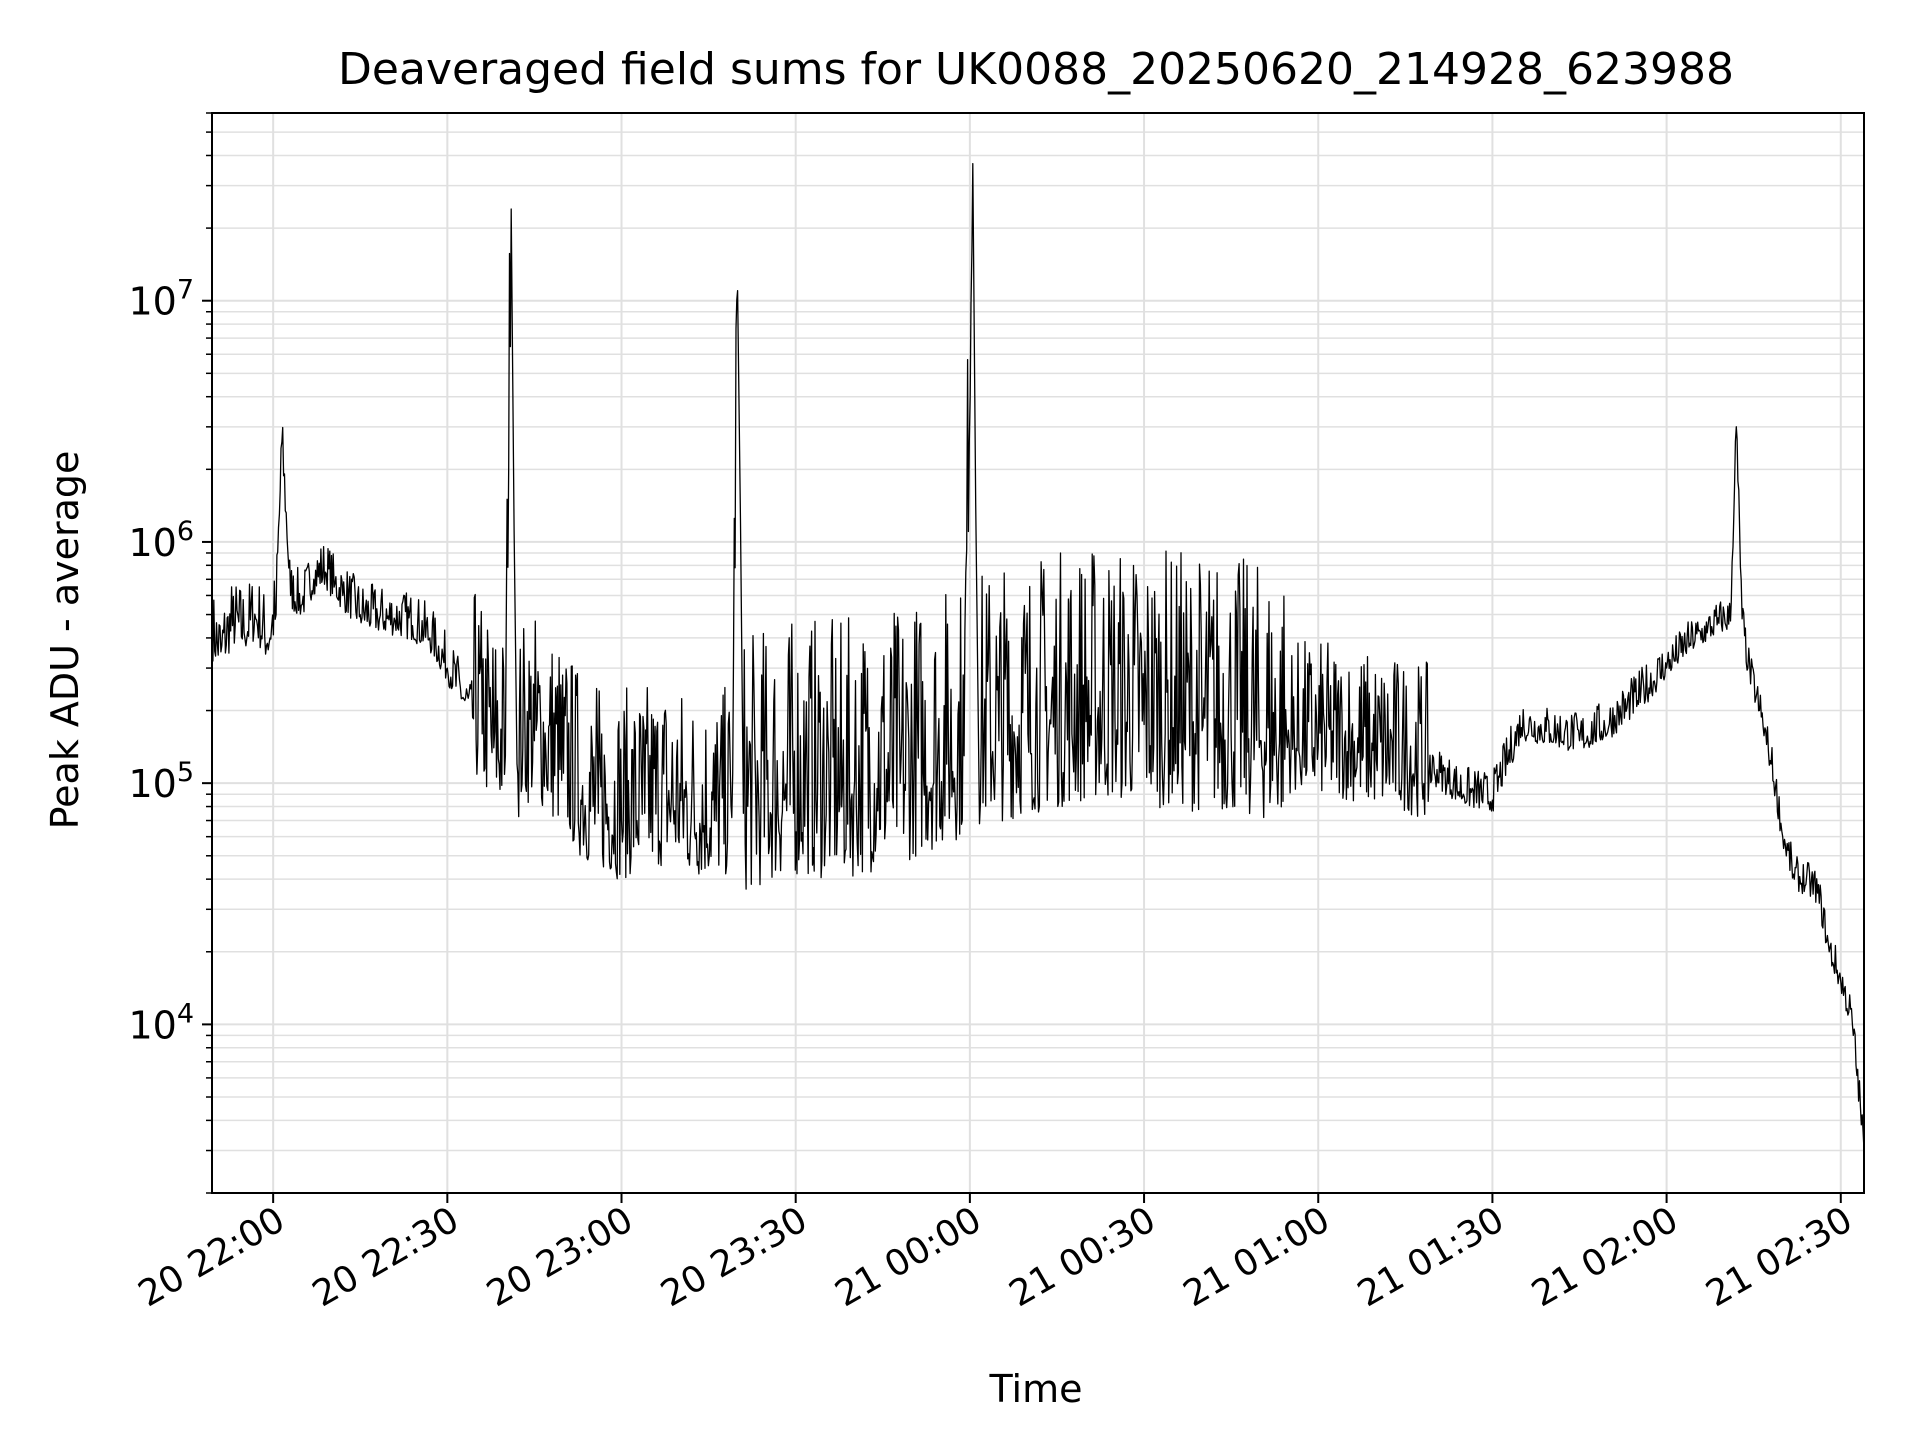  Describe the element at coordinates (161, 781) in the screenshot. I see `y-tick-label: 105` at that location.